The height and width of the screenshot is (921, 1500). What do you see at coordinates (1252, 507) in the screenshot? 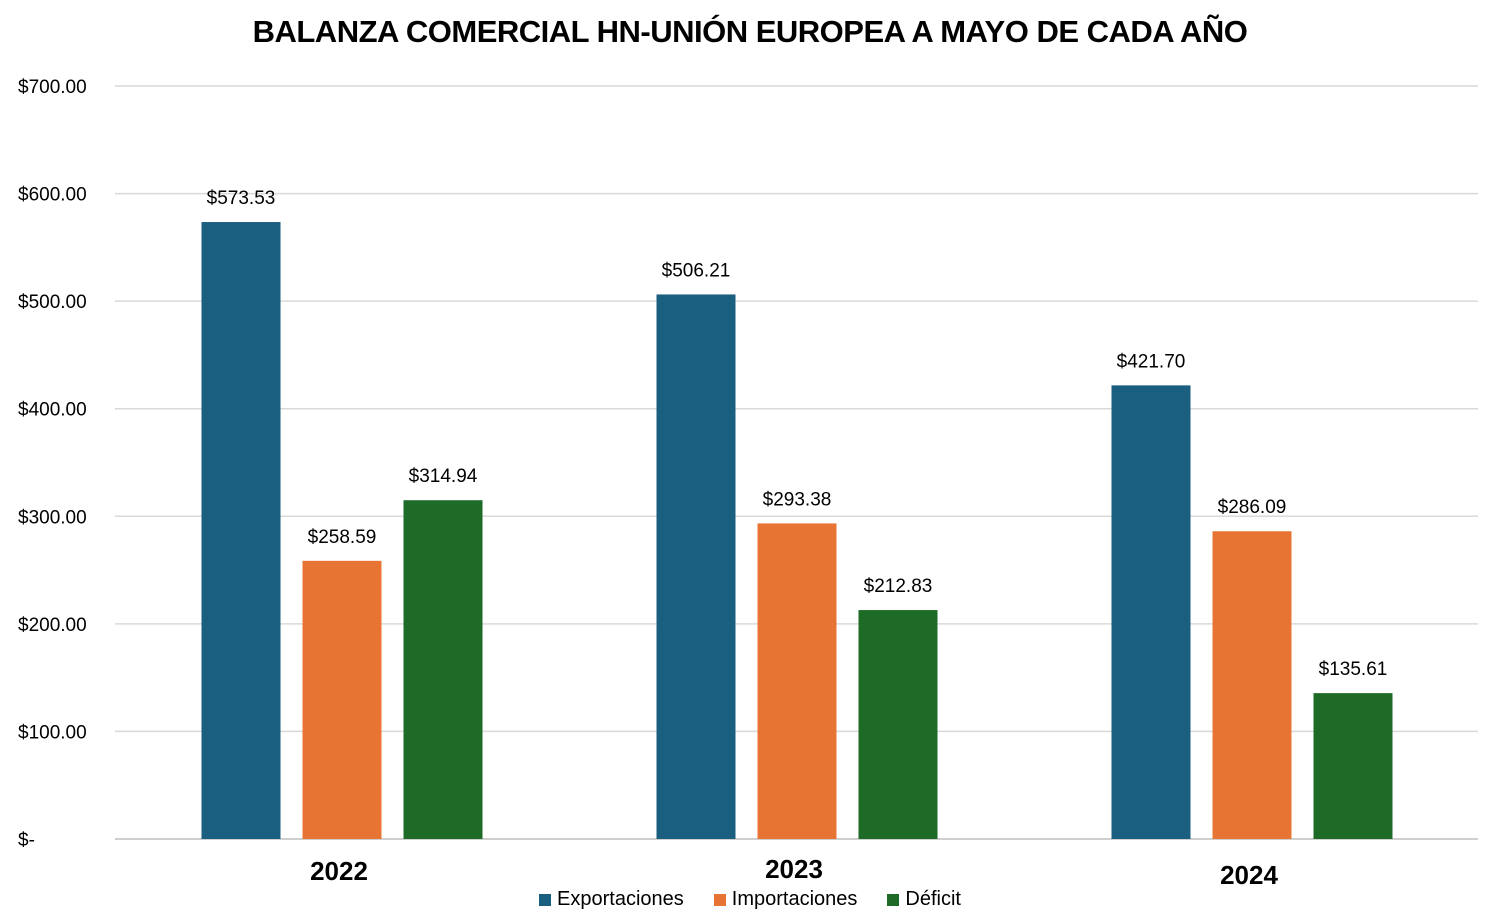
I see `data-label: $286.09` at bounding box center [1252, 507].